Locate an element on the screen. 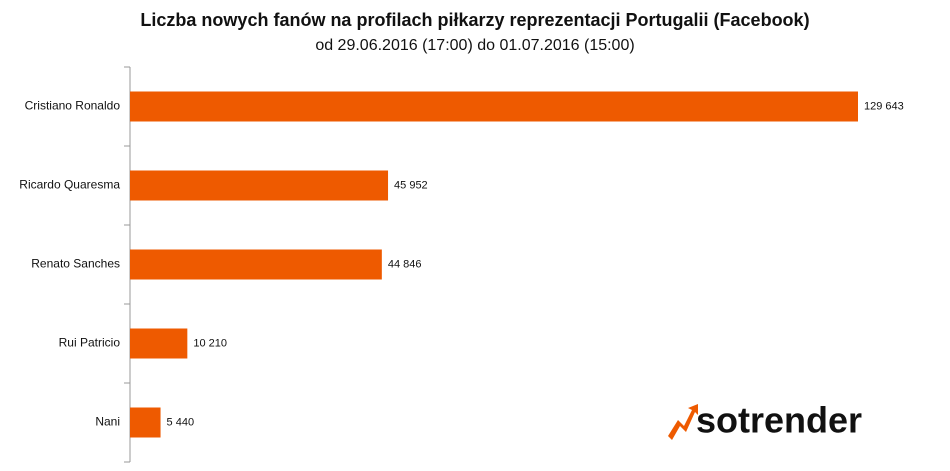  category-label: Ricardo Quaresma is located at coordinates (69, 185).